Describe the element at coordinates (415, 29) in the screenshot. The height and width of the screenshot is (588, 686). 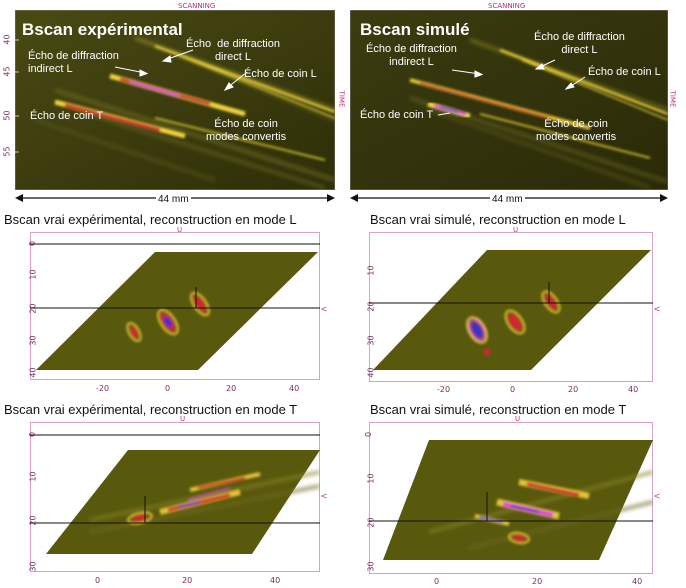
I see `bscan-title-sim: Bscan simulé` at that location.